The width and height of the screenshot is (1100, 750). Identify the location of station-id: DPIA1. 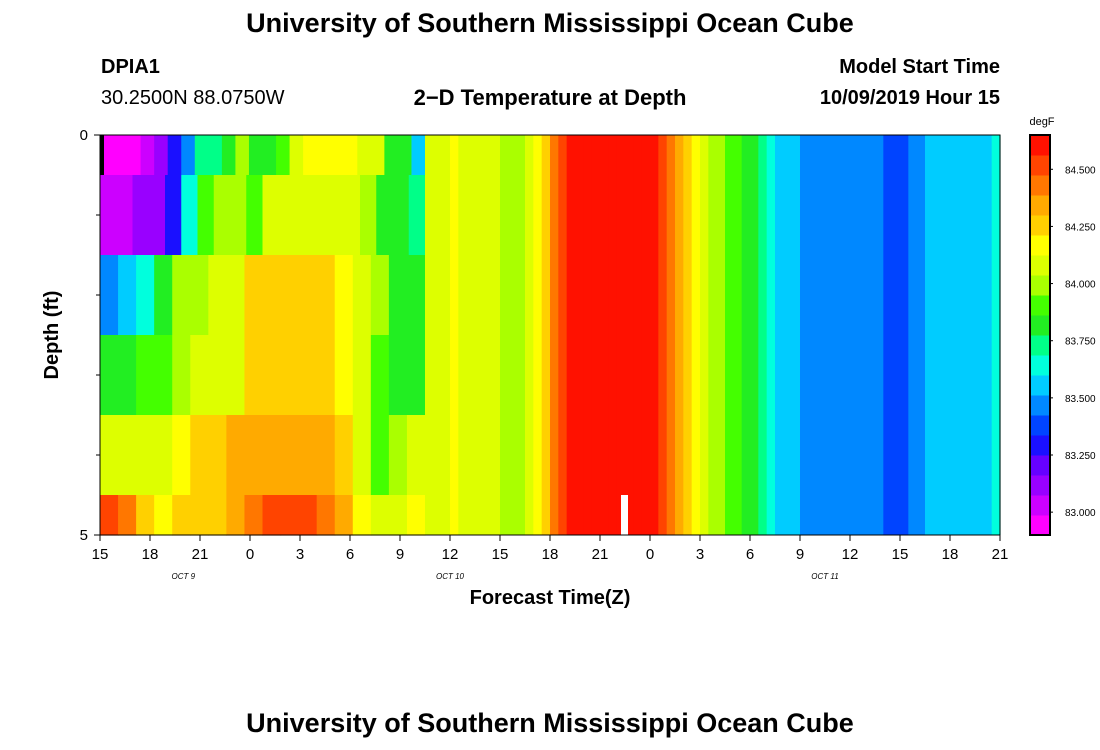
(130, 67).